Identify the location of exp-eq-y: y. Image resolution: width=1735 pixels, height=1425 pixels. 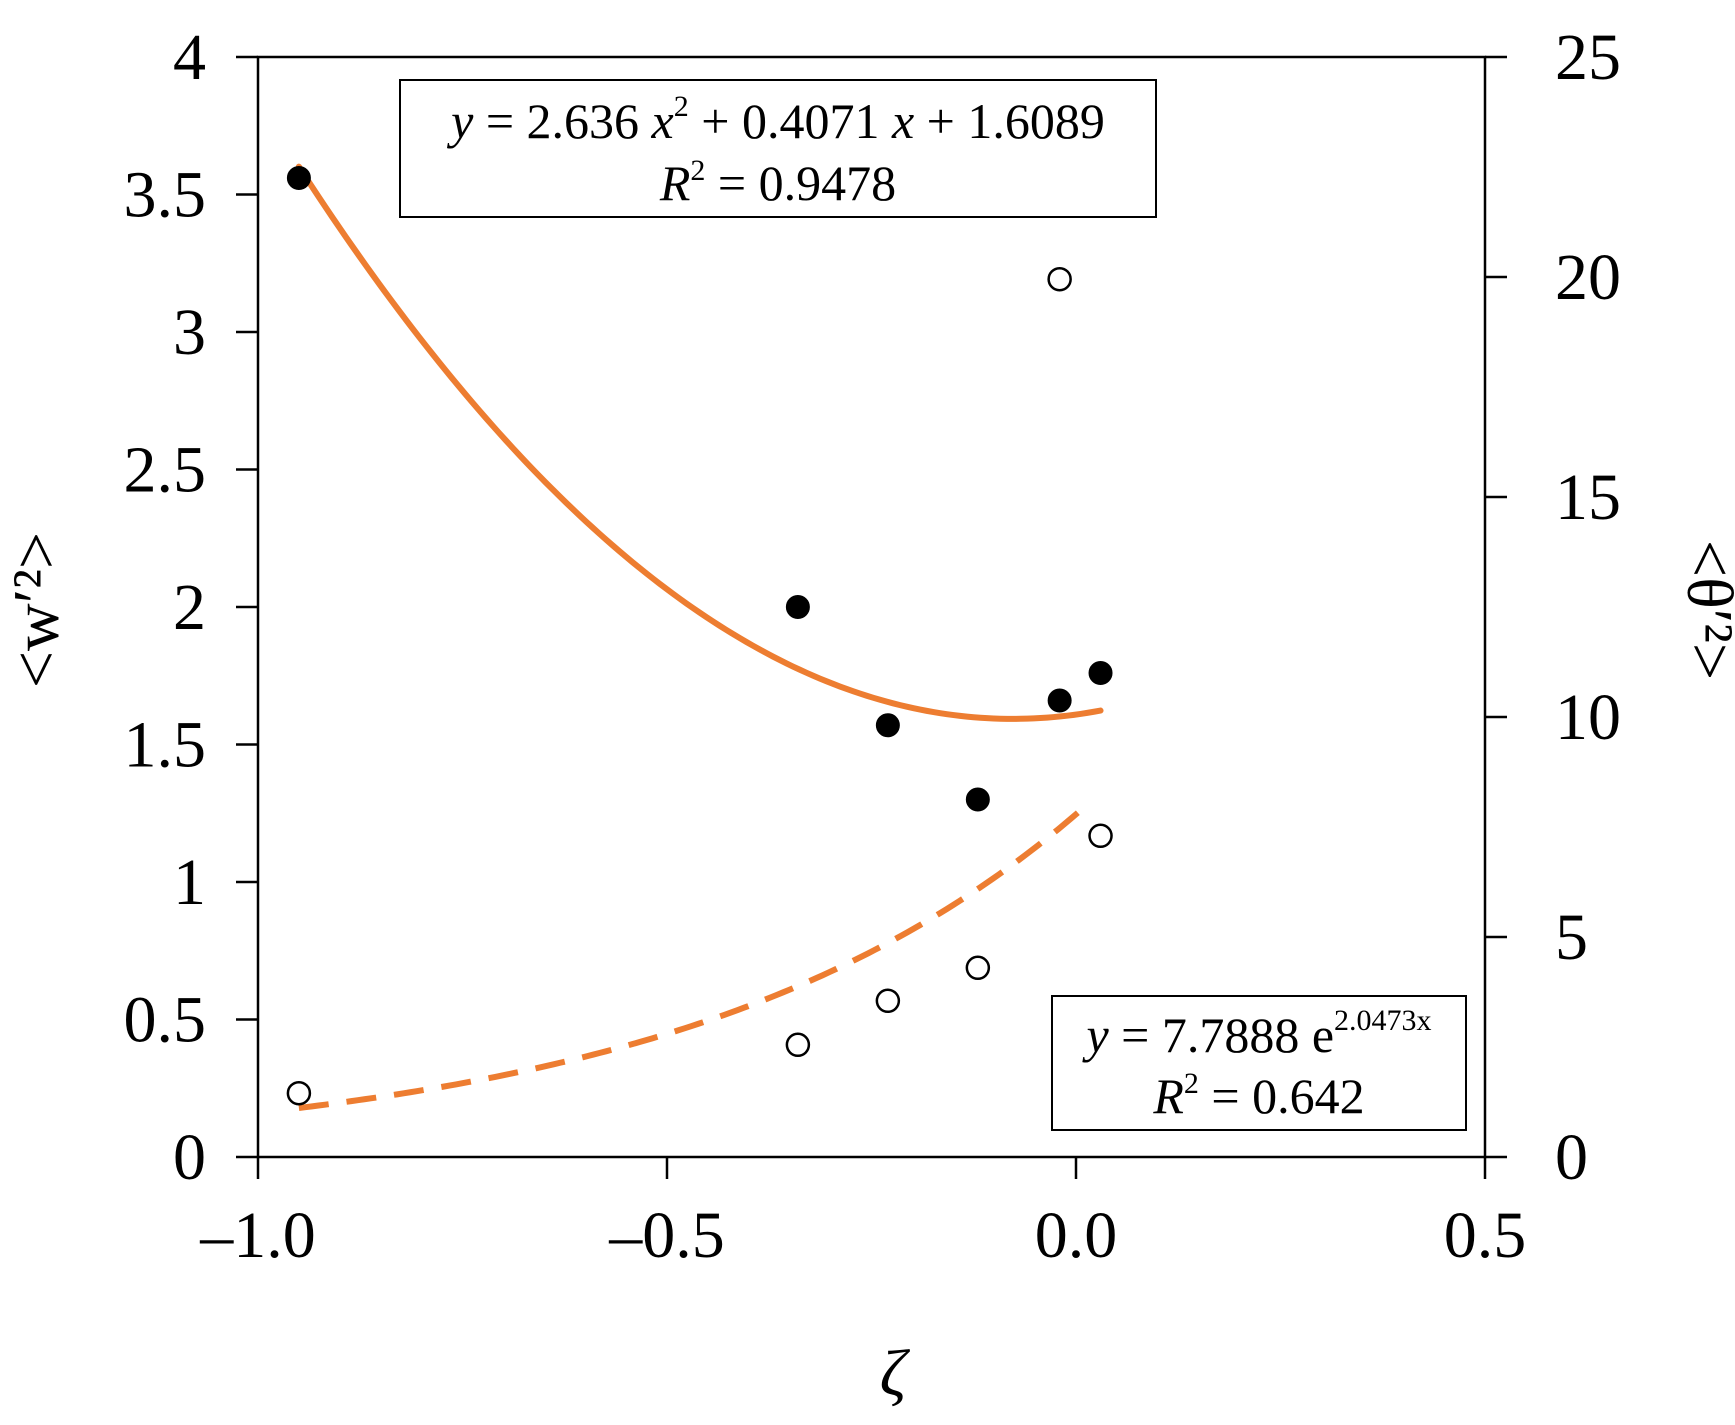
(1095, 1035).